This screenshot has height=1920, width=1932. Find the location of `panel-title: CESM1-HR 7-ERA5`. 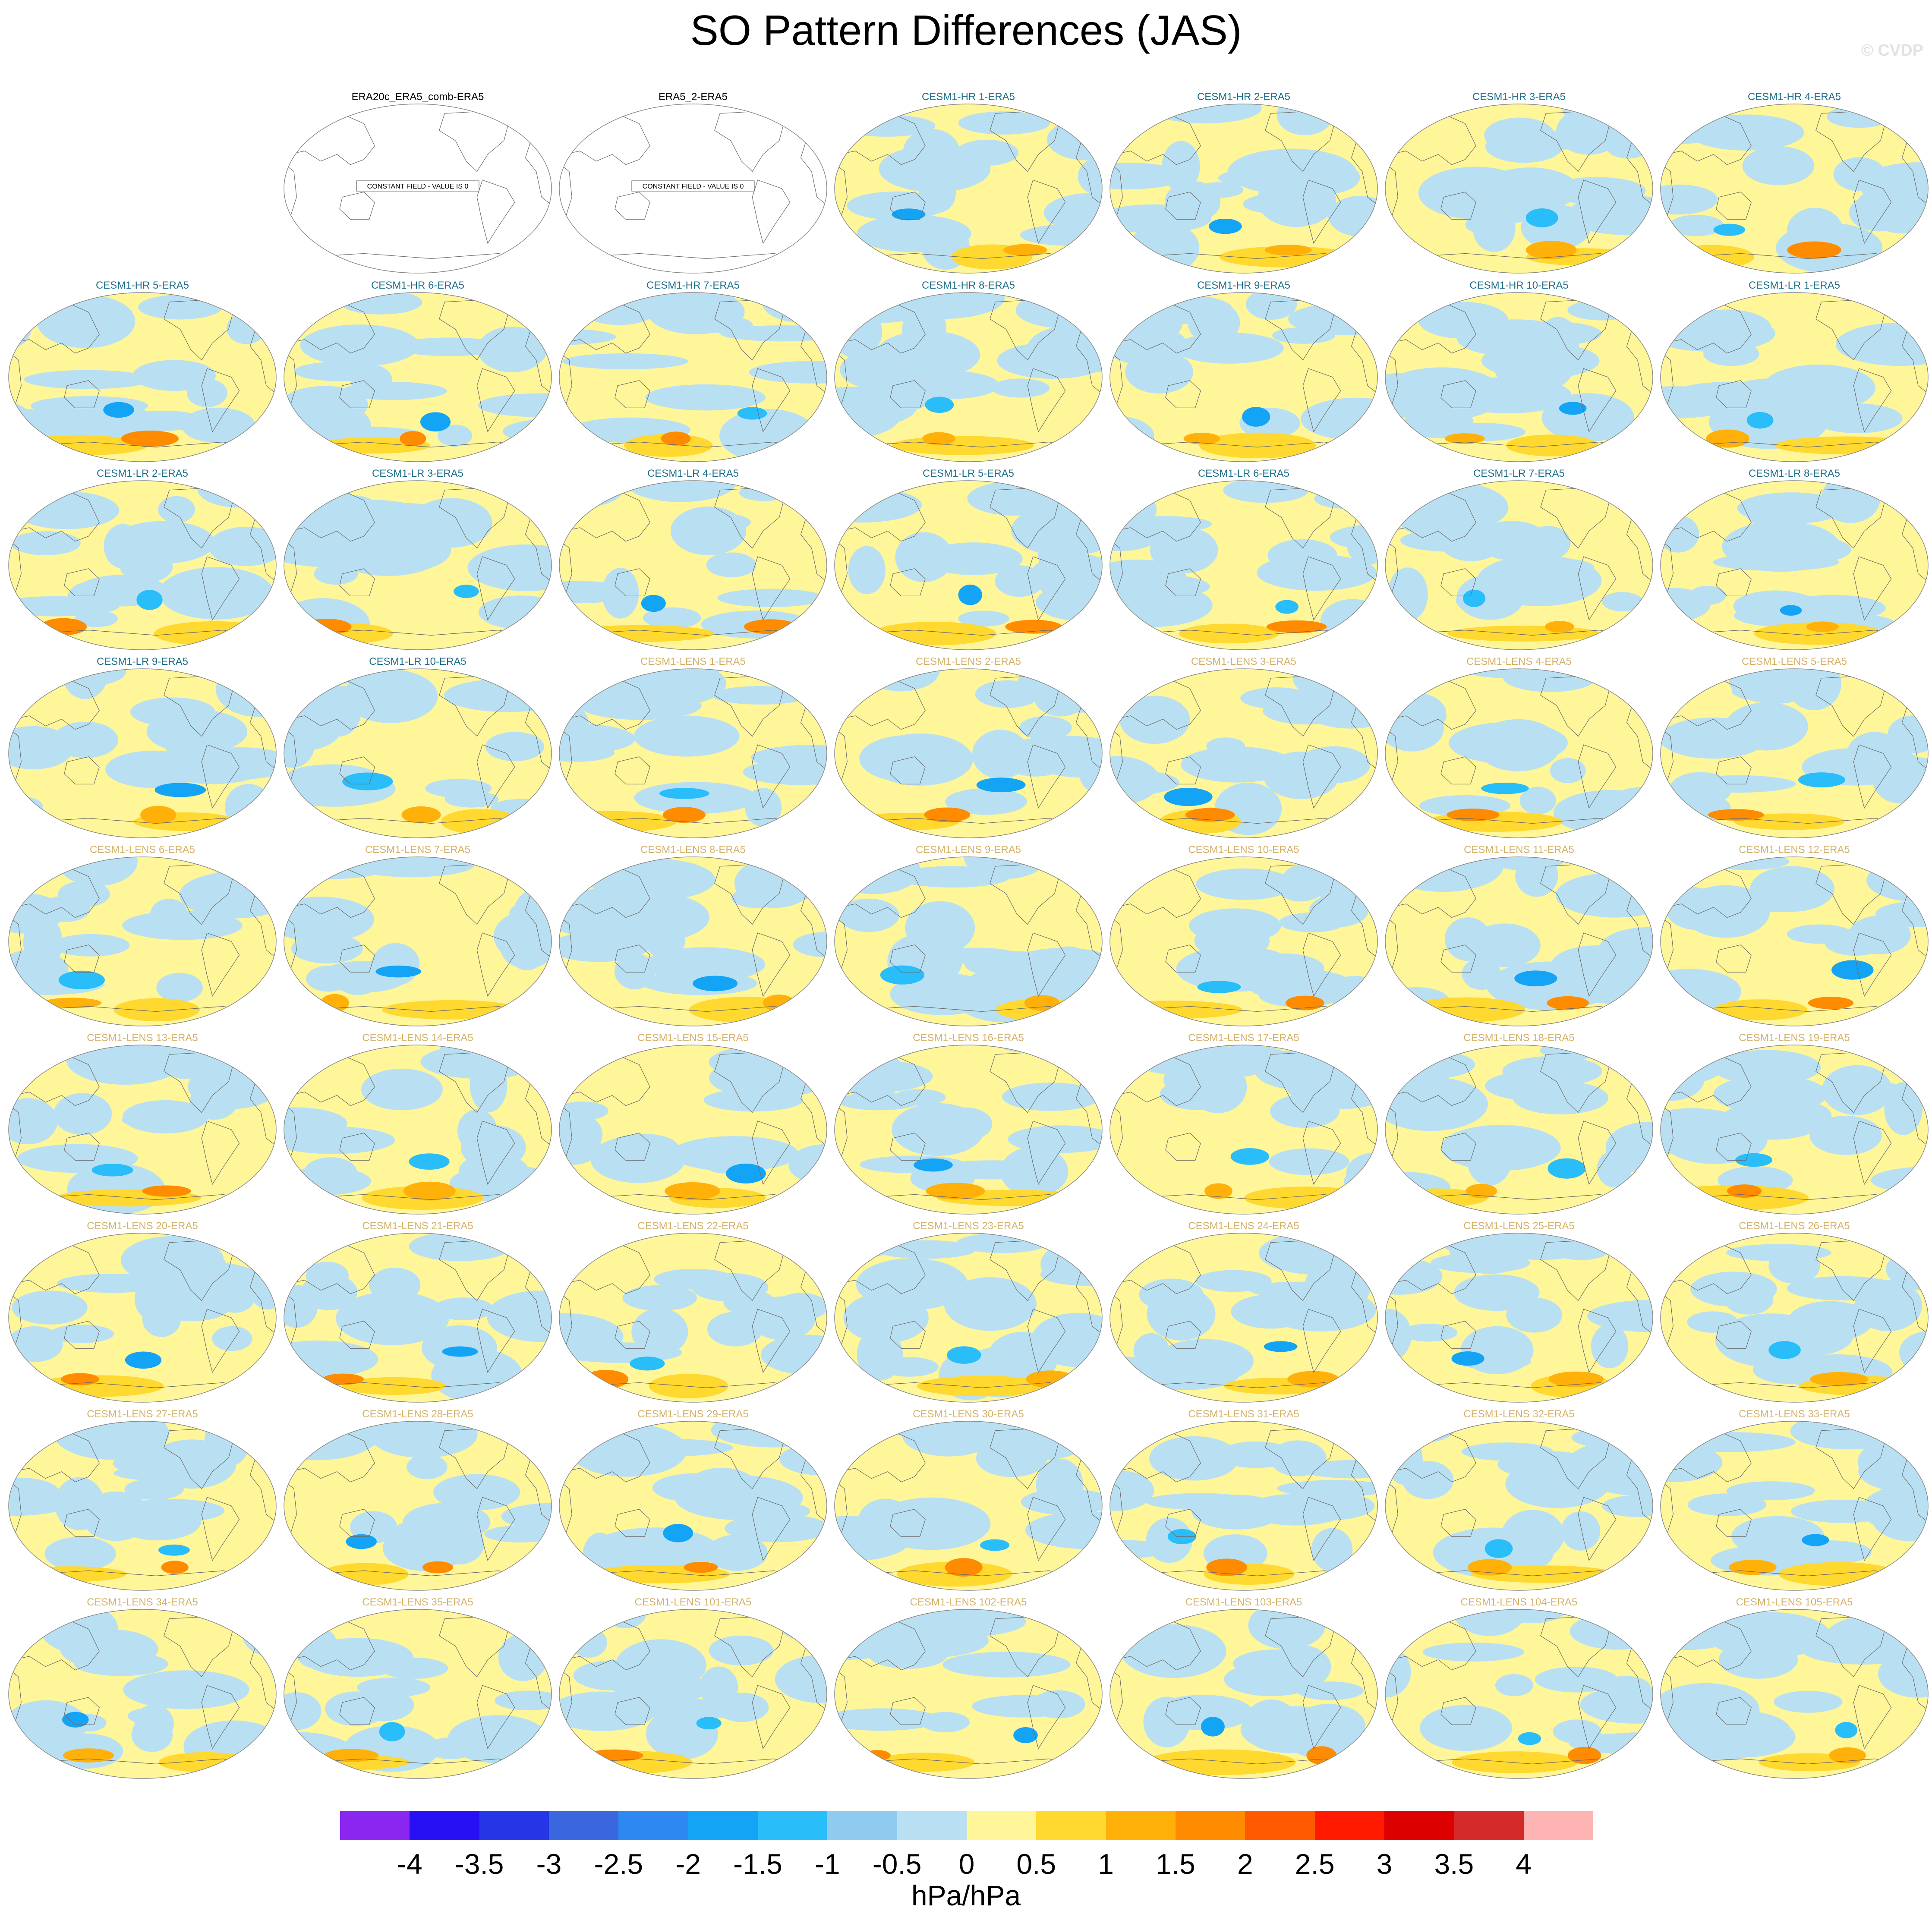

panel-title: CESM1-HR 7-ERA5 is located at coordinates (693, 286).